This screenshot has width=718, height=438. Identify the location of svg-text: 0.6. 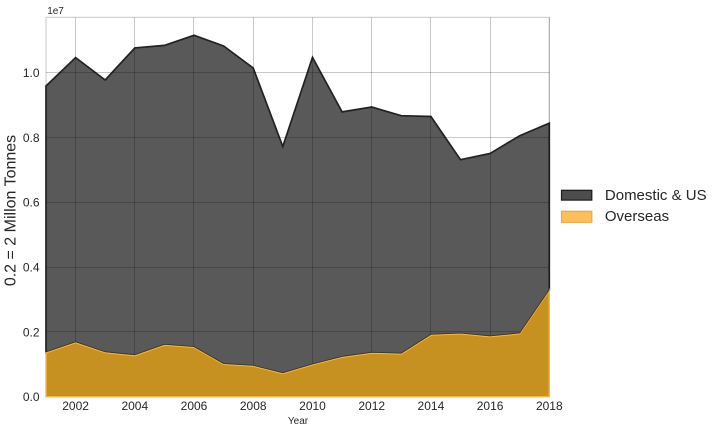
(31, 203).